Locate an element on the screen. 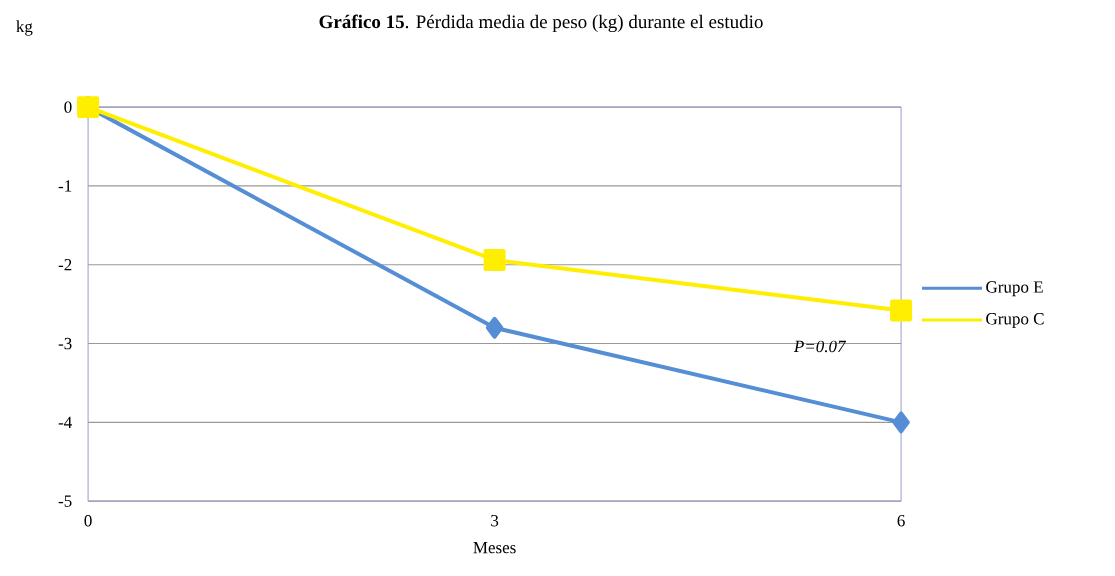 This screenshot has height=576, width=1115. legend-label: Grupo E is located at coordinates (1014, 289).